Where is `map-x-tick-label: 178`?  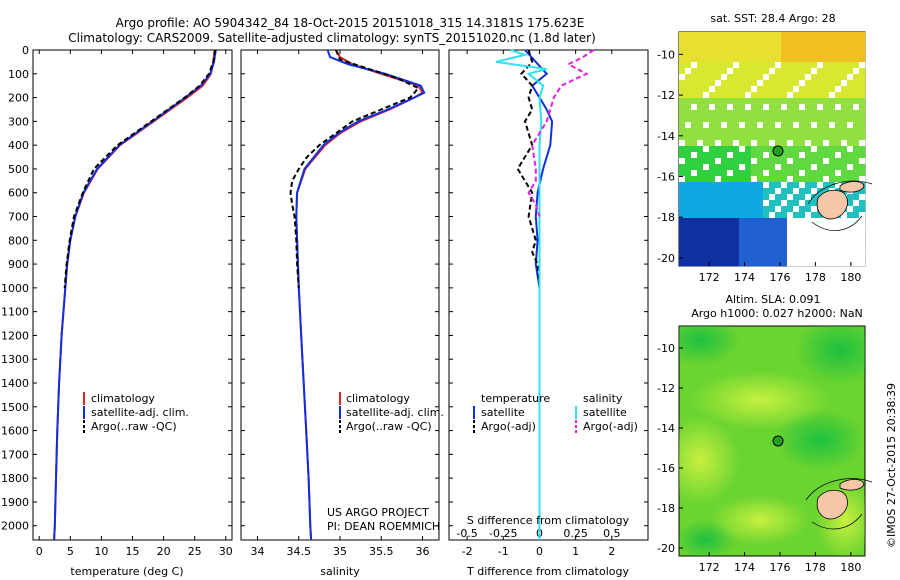
map-x-tick-label: 178 is located at coordinates (815, 277).